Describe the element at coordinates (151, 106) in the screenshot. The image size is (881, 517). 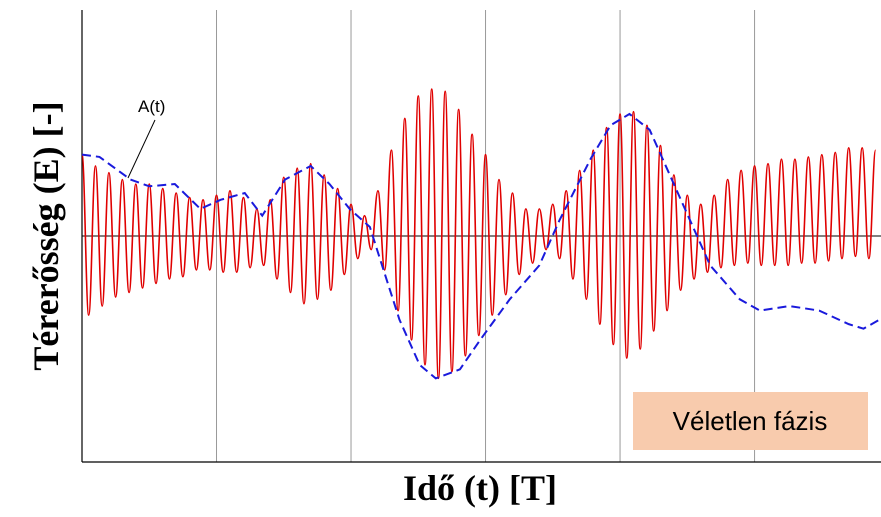
I see `annotation: A(t)` at that location.